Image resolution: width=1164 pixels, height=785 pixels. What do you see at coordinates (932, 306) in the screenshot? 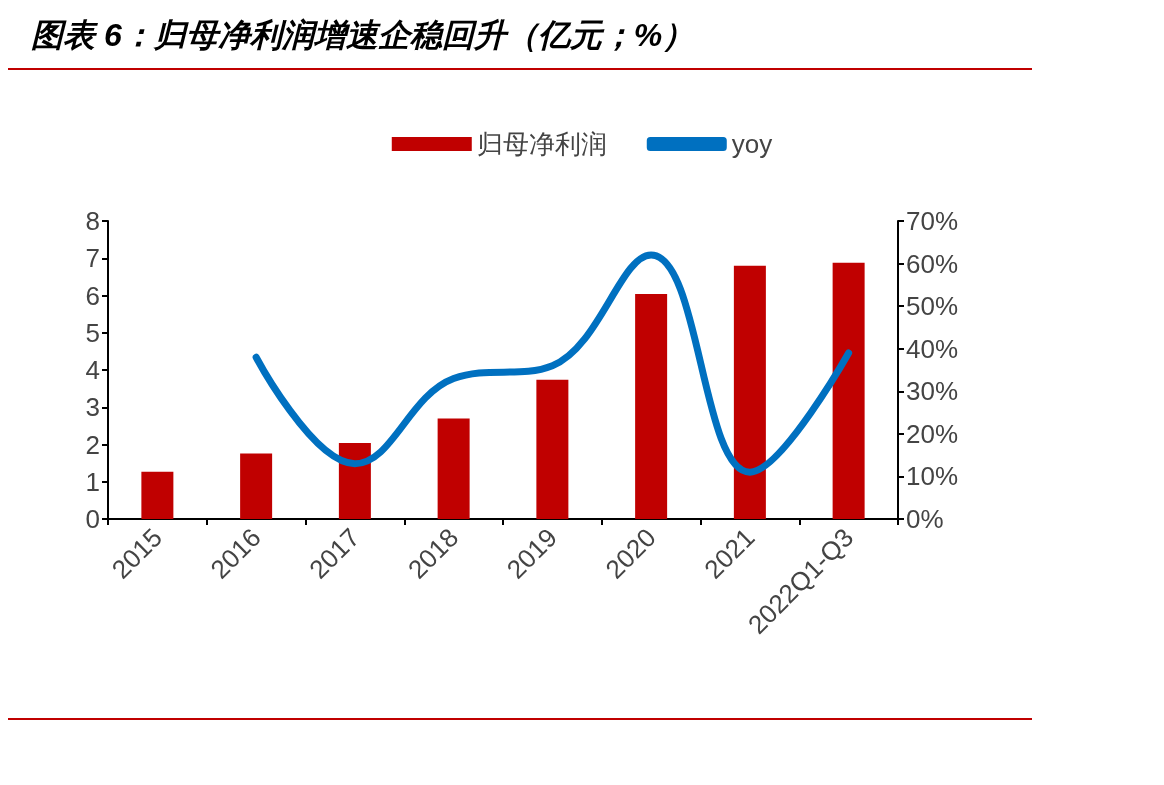
I see `y2-tick-label: 50%` at bounding box center [932, 306].